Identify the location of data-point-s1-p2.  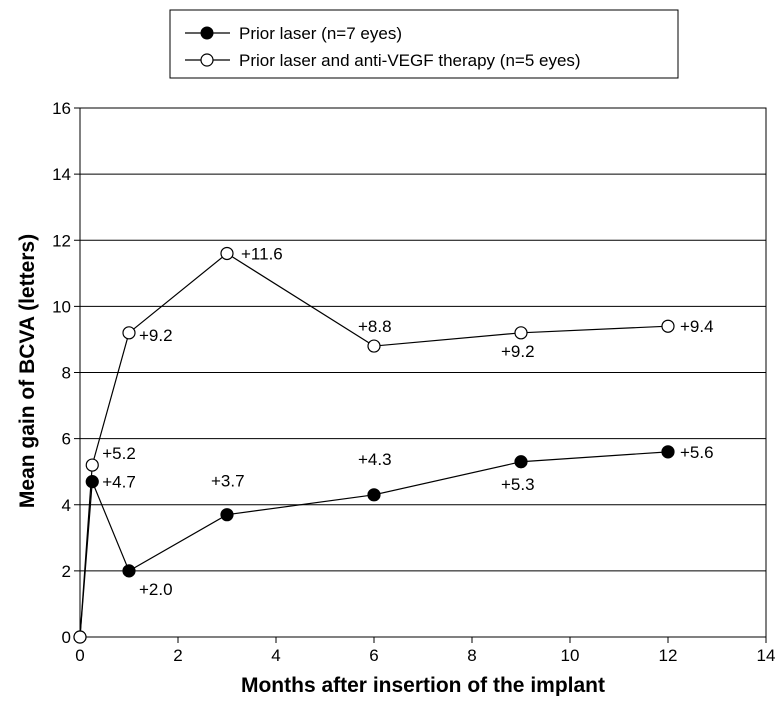
(129, 333).